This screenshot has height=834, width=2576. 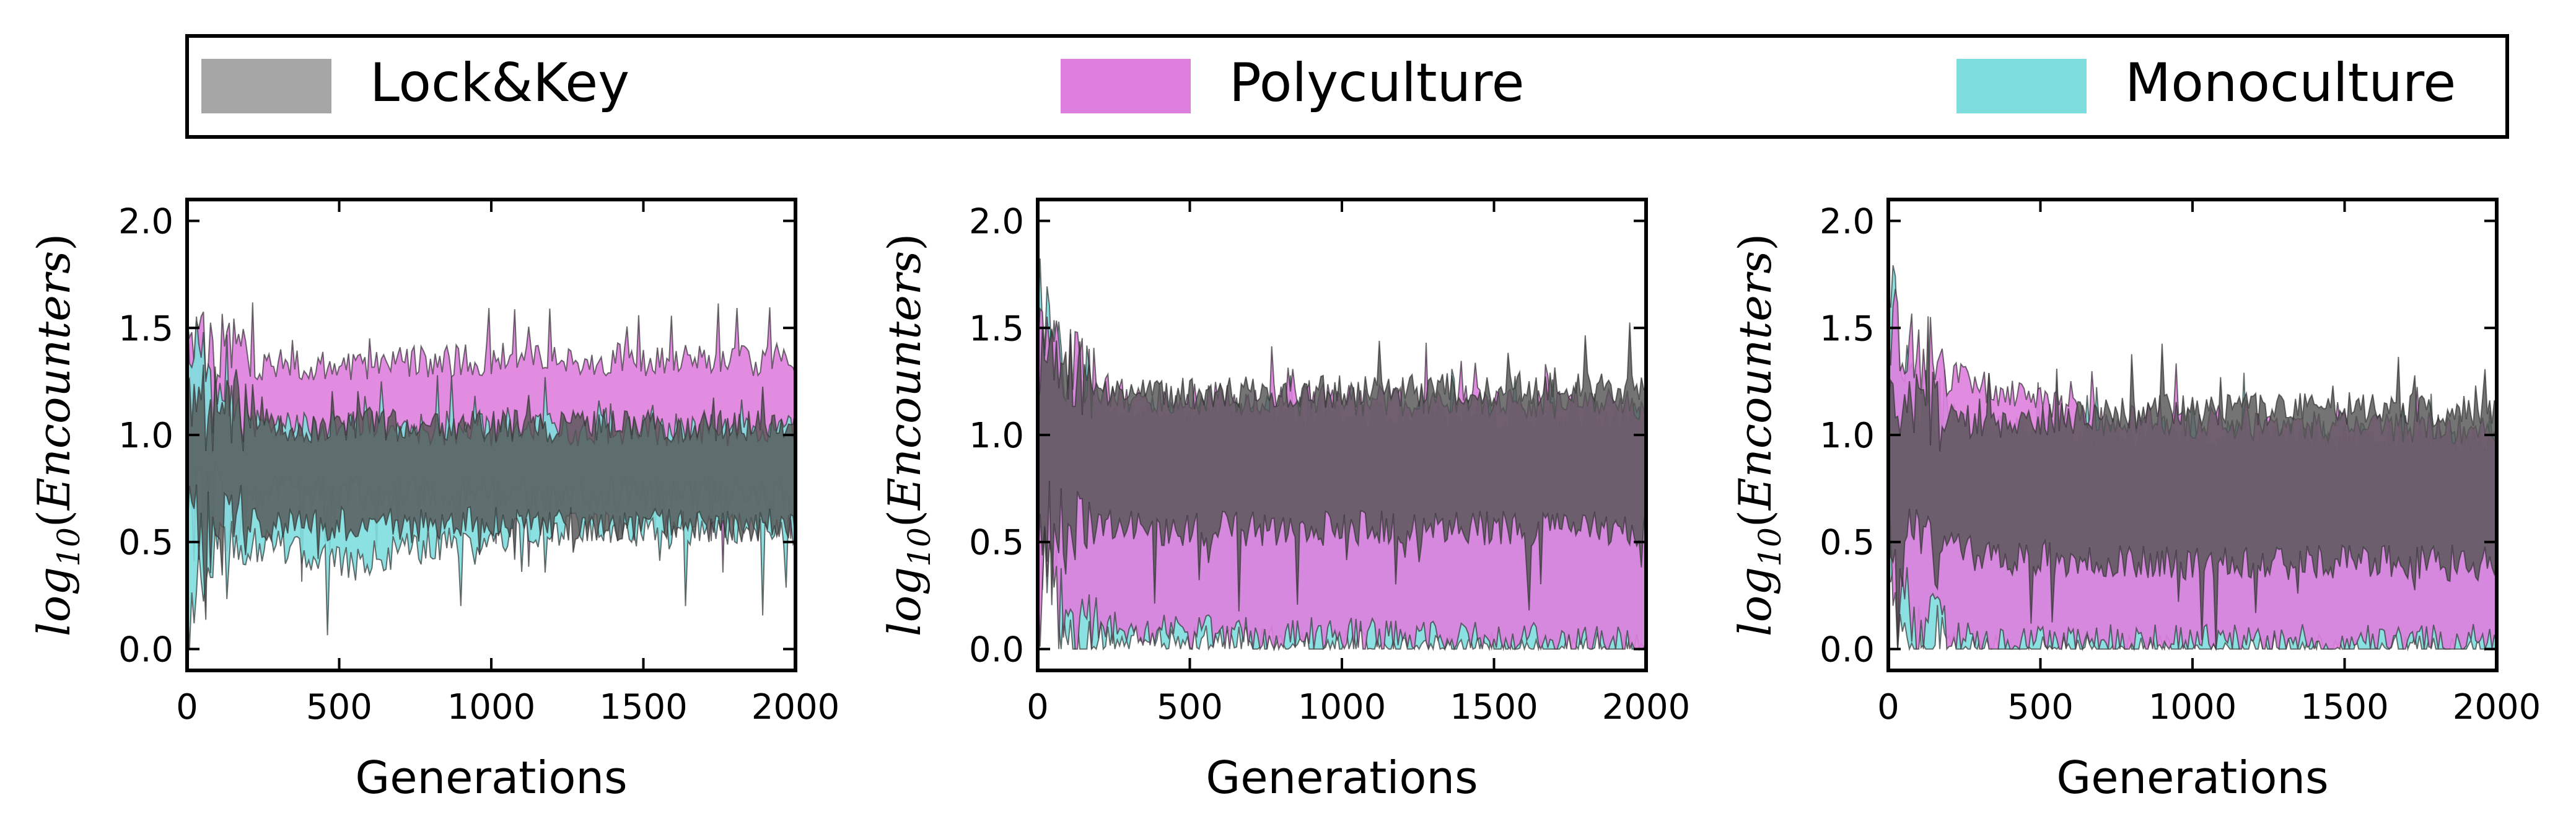 I want to click on legend-swatch-lock-key, so click(x=266, y=86).